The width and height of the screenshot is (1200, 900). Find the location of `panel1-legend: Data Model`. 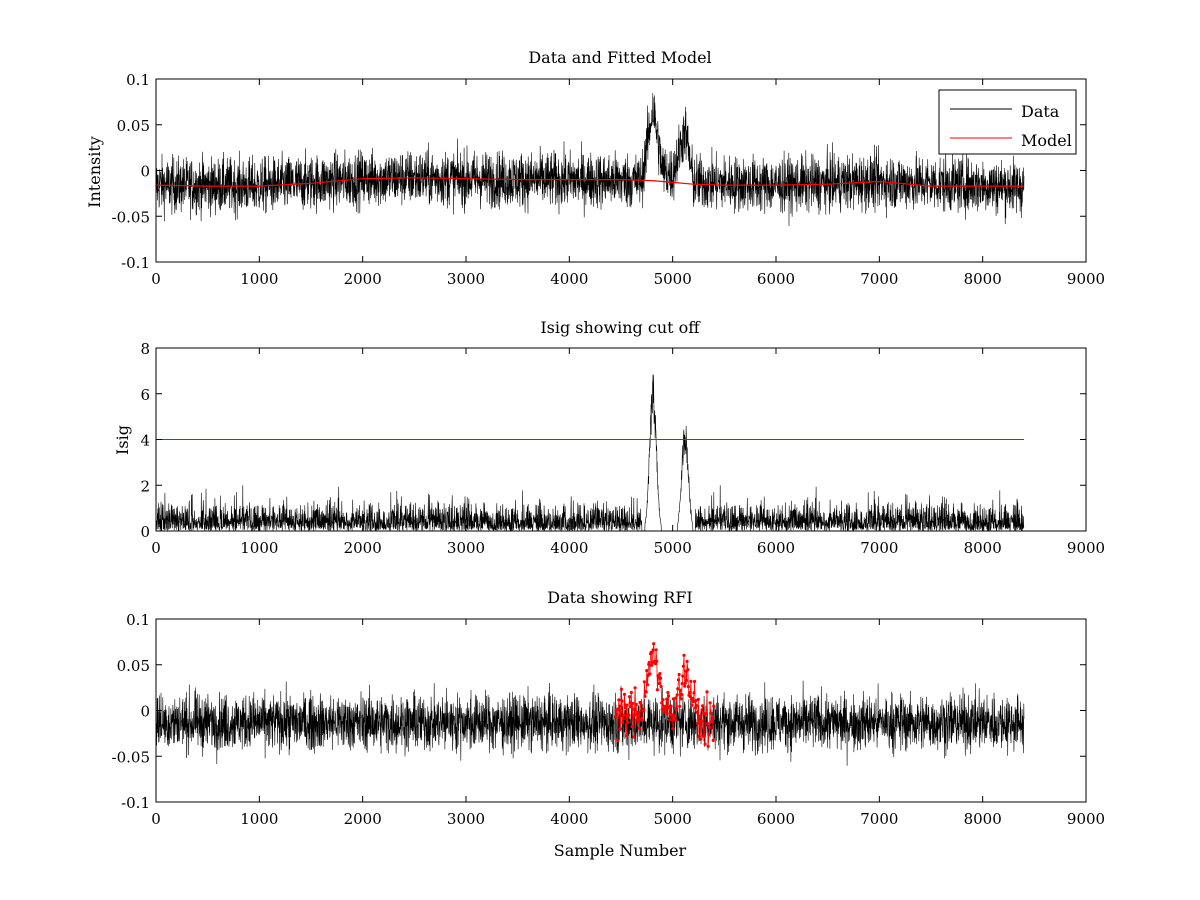

panel1-legend: Data Model is located at coordinates (1007, 122).